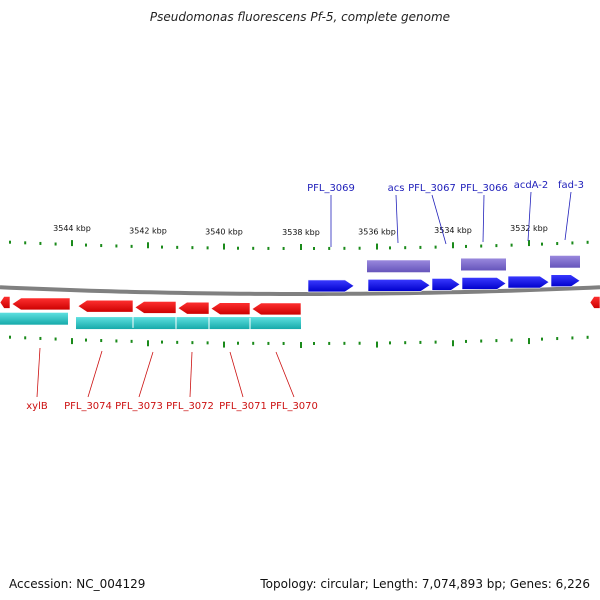 This screenshot has width=600, height=600. What do you see at coordinates (224, 232) in the screenshot?
I see `scale-label: 3540 kbp` at bounding box center [224, 232].